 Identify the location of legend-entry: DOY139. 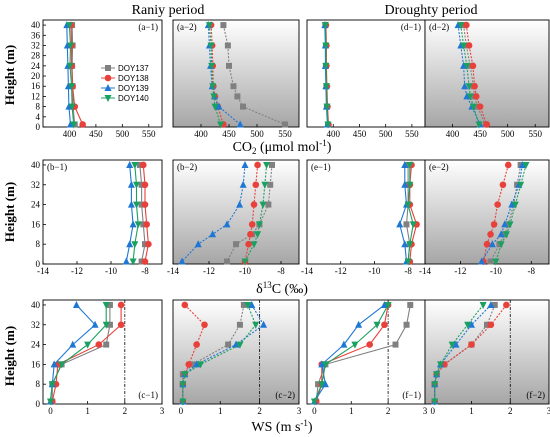
(133, 88).